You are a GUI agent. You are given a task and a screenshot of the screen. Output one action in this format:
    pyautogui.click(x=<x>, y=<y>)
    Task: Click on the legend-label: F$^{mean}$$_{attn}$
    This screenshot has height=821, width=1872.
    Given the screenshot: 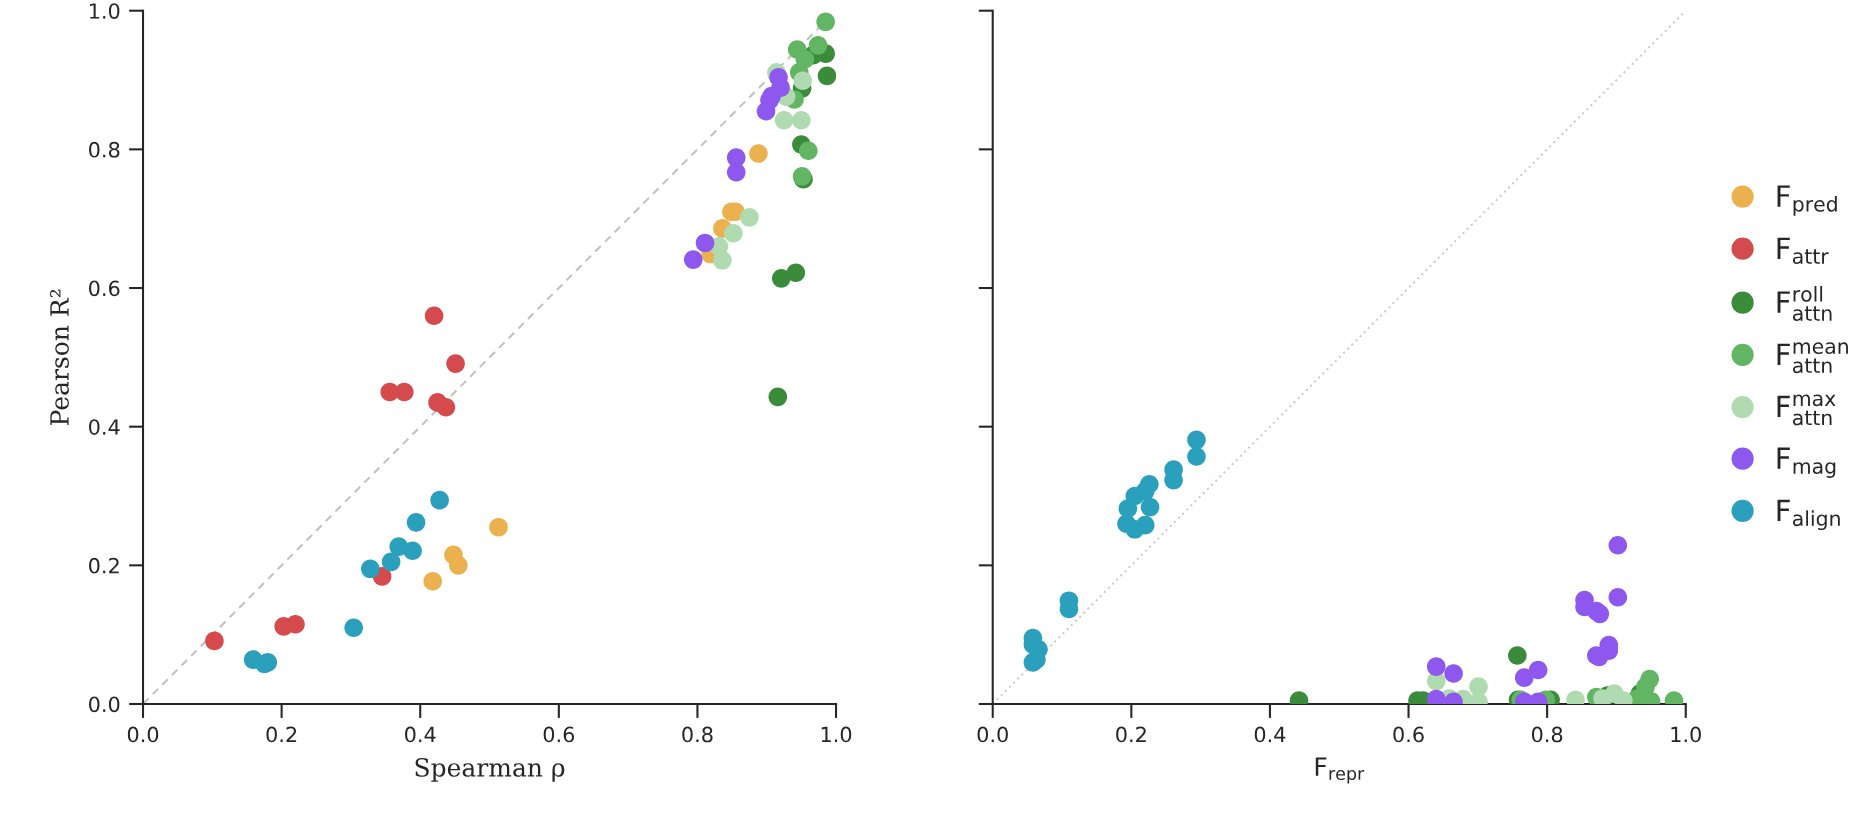 What is the action you would take?
    pyautogui.click(x=1812, y=358)
    